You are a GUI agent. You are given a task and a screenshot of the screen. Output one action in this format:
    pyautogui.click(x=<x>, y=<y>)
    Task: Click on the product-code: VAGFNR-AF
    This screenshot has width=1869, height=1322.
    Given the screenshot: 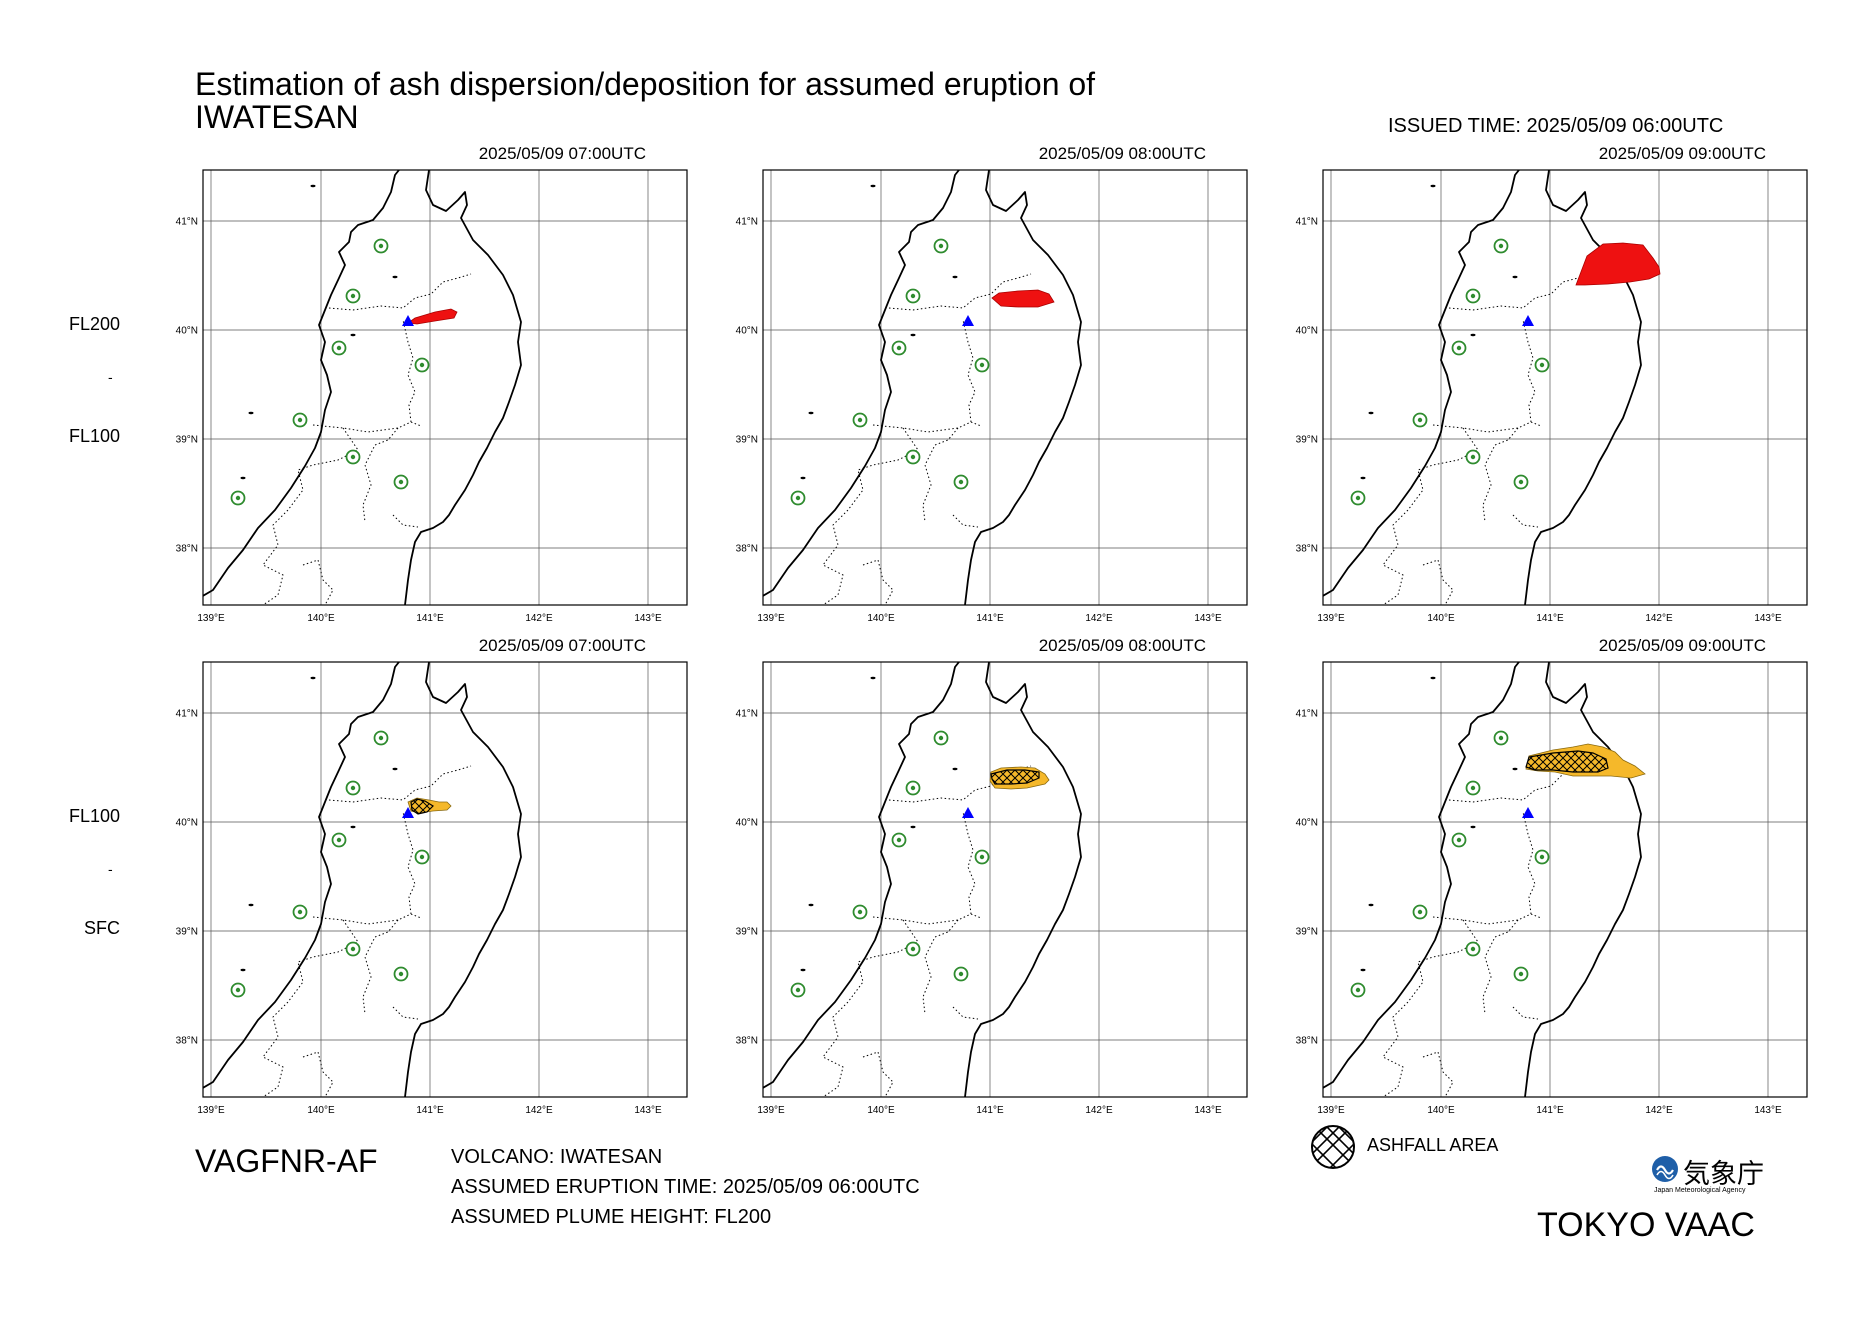 What is the action you would take?
    pyautogui.click(x=286, y=1161)
    